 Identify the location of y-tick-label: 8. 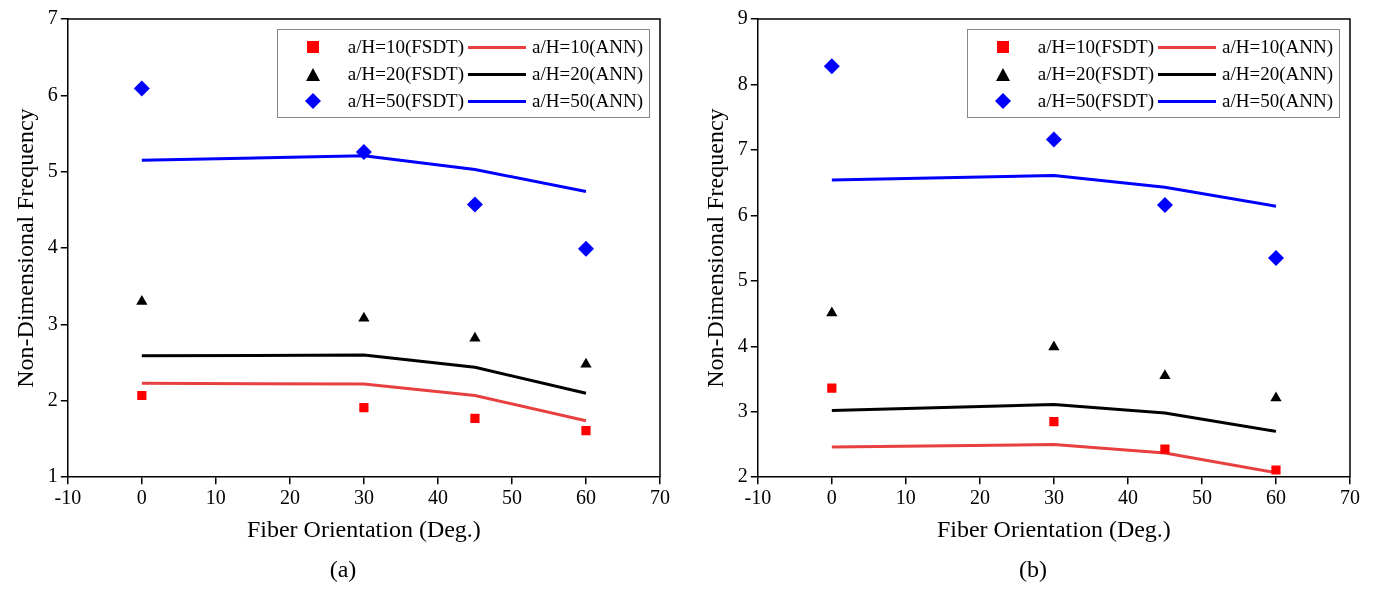
(742, 82).